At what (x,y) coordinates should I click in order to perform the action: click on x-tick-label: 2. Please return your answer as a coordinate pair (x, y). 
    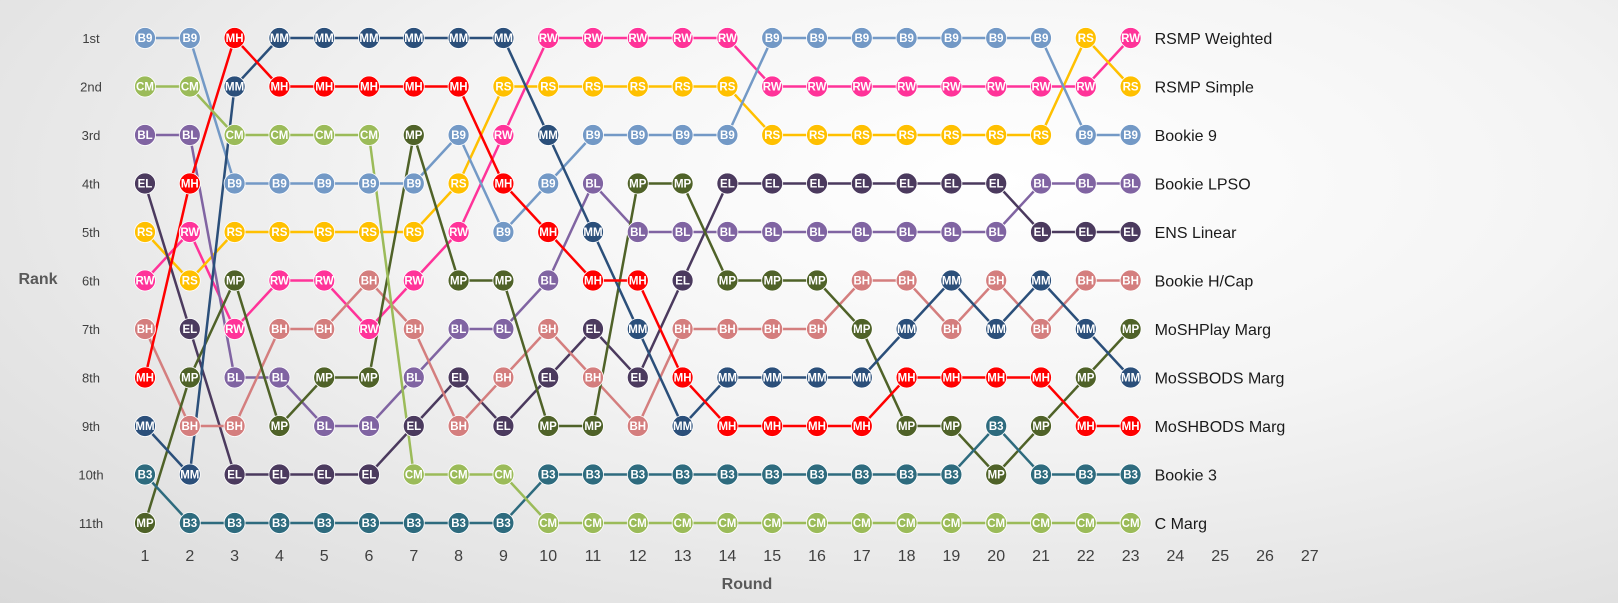
    Looking at the image, I should click on (189, 556).